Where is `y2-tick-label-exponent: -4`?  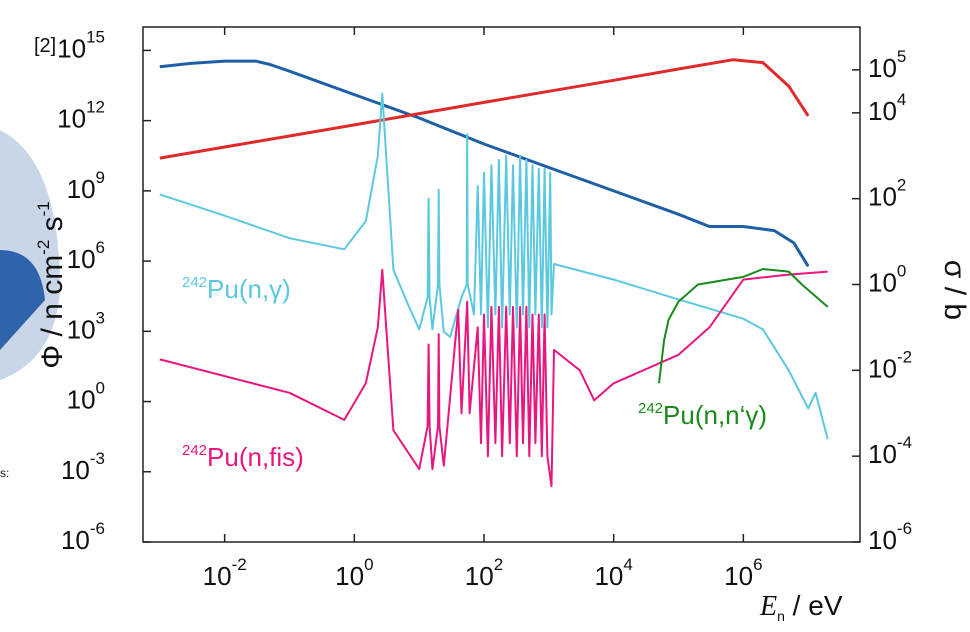
y2-tick-label-exponent: -4 is located at coordinates (904, 443).